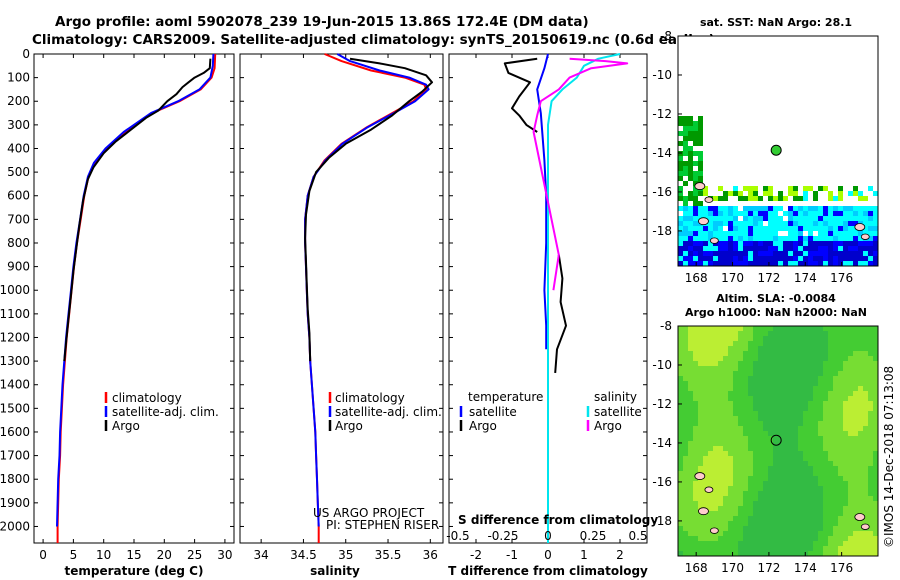 The image size is (900, 580). What do you see at coordinates (18, 219) in the screenshot?
I see `depth-tick-label: 700` at bounding box center [18, 219].